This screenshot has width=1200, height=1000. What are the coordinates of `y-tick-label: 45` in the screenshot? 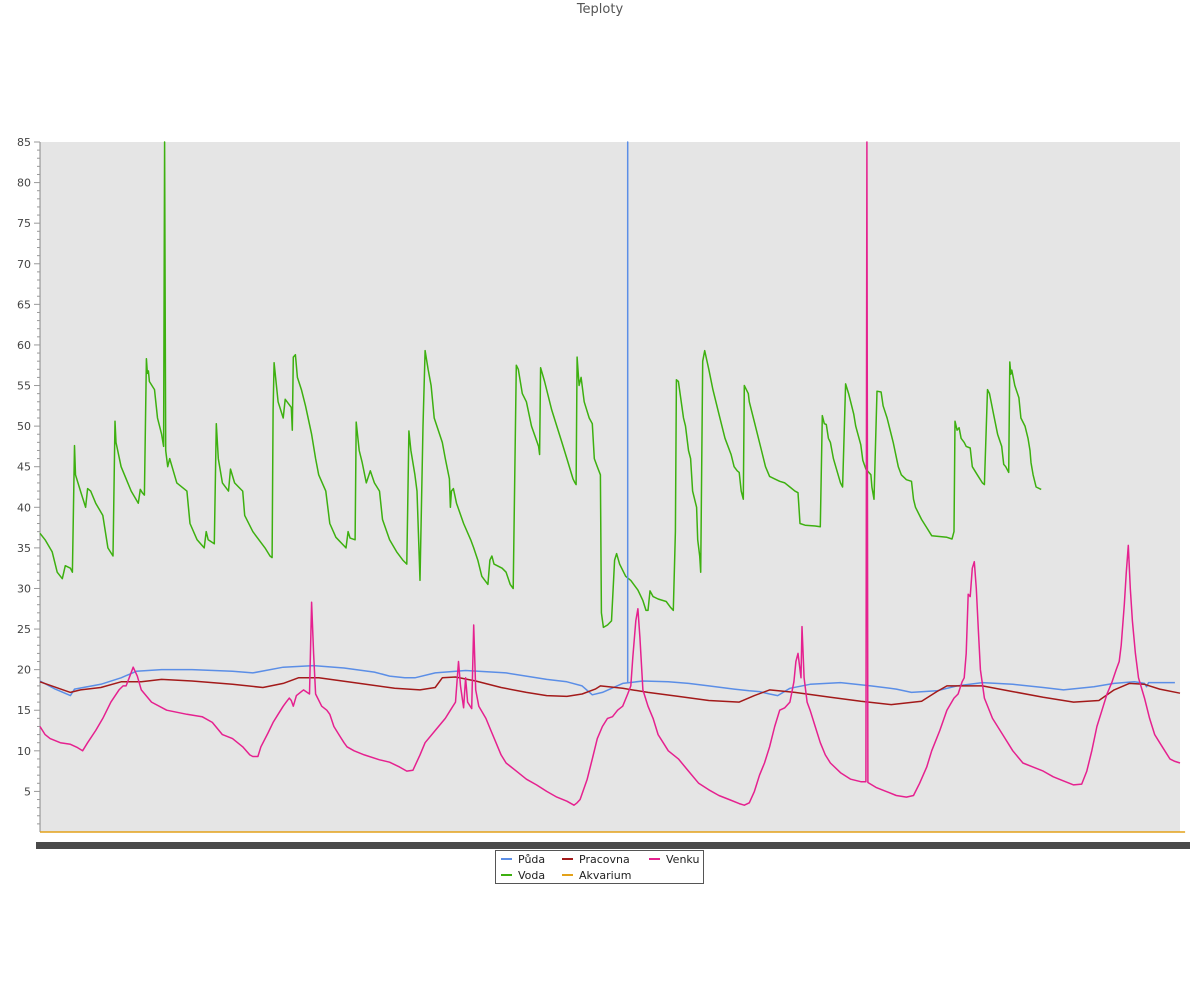 It's located at (24, 467).